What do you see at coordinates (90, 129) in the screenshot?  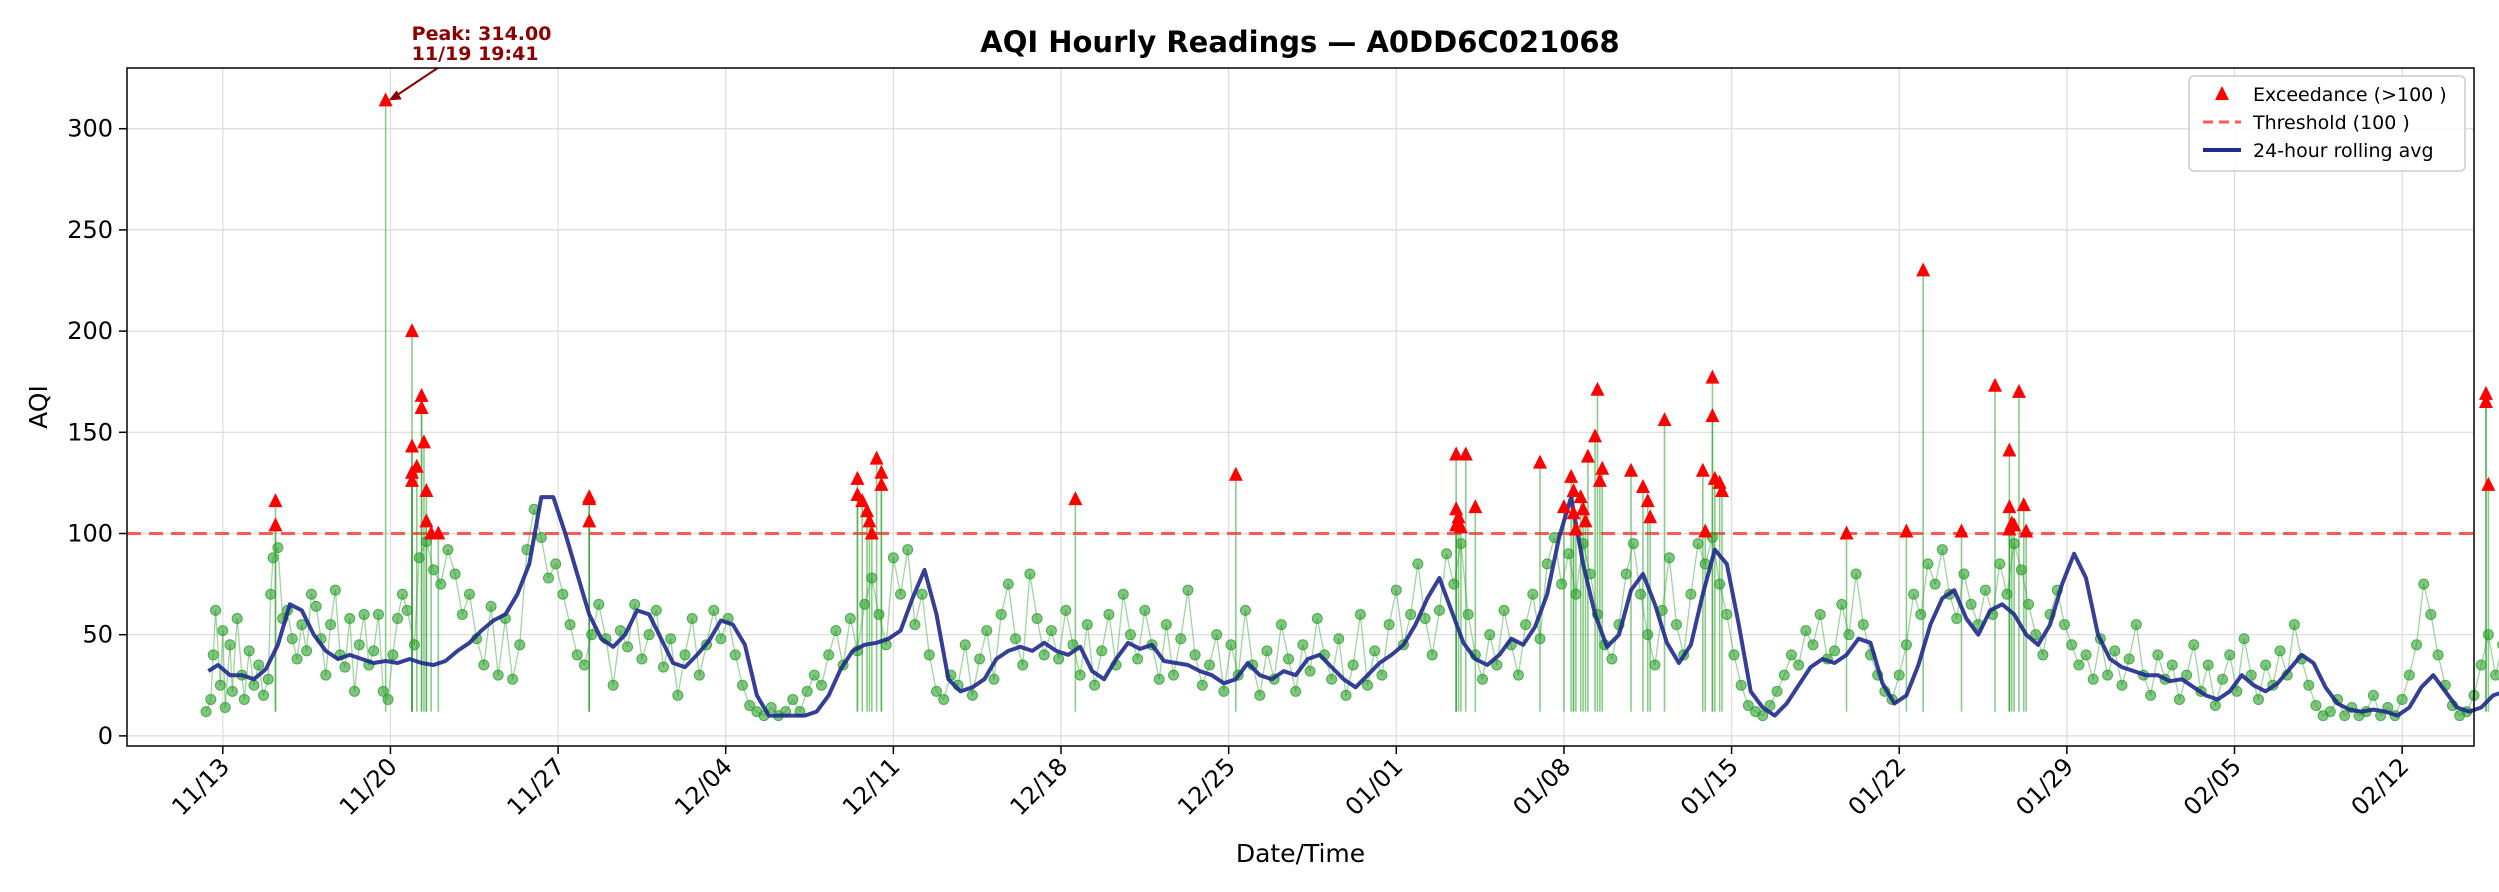 I see `y-tick-label: 300` at bounding box center [90, 129].